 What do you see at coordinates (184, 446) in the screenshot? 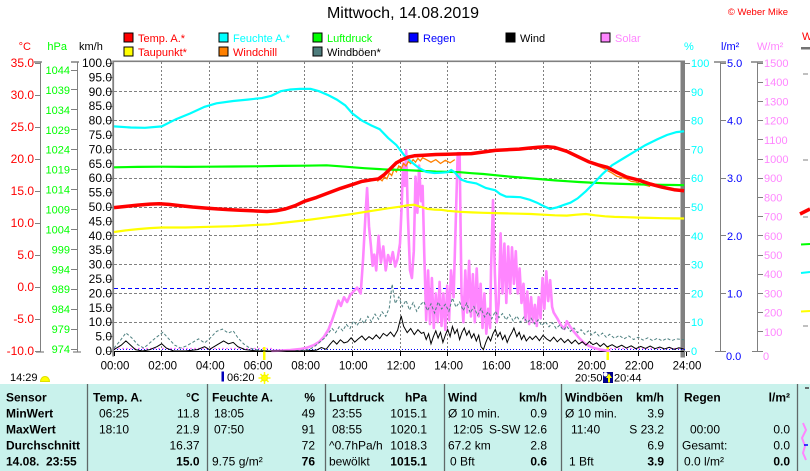
I see `svg-text: 16.37` at bounding box center [184, 446].